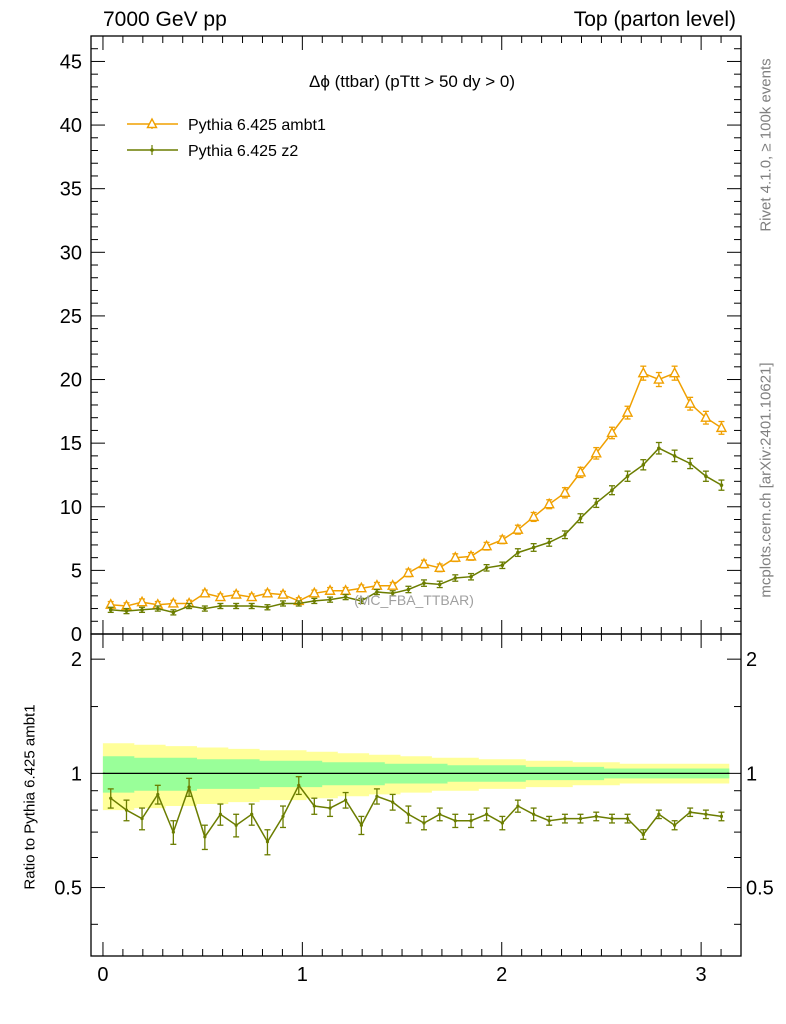 This screenshot has width=786, height=1024. What do you see at coordinates (751, 660) in the screenshot?
I see `ratio-y-tick-label-right: 2` at bounding box center [751, 660].